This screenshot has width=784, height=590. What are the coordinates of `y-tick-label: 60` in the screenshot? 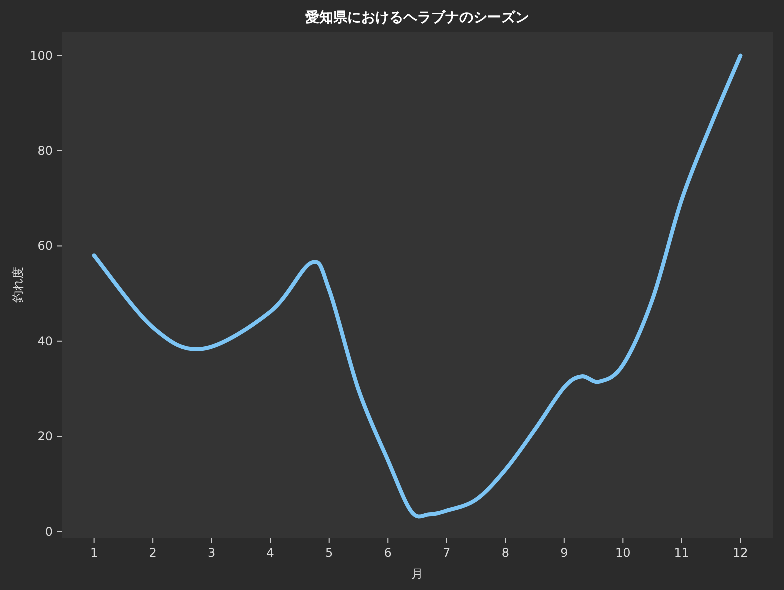 It's located at (45, 246).